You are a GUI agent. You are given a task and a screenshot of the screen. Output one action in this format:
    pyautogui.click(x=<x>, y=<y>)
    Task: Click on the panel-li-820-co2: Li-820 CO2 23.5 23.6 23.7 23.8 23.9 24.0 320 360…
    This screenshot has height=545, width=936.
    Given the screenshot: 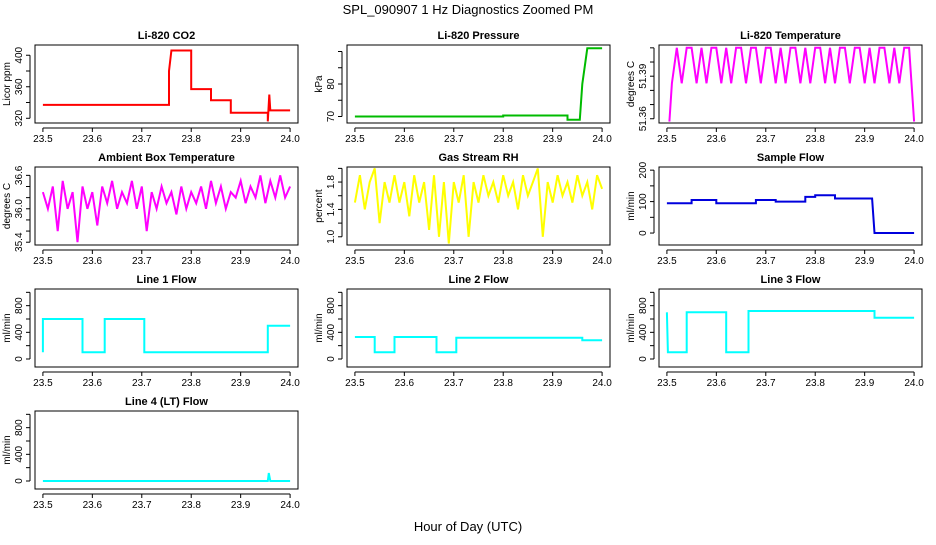 What is the action you would take?
    pyautogui.click(x=151, y=87)
    